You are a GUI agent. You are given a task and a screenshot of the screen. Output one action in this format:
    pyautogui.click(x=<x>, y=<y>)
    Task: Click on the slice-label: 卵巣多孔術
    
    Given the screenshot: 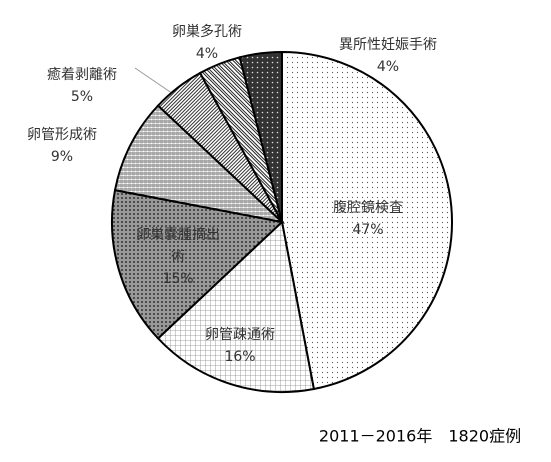 What is the action you would take?
    pyautogui.click(x=207, y=31)
    